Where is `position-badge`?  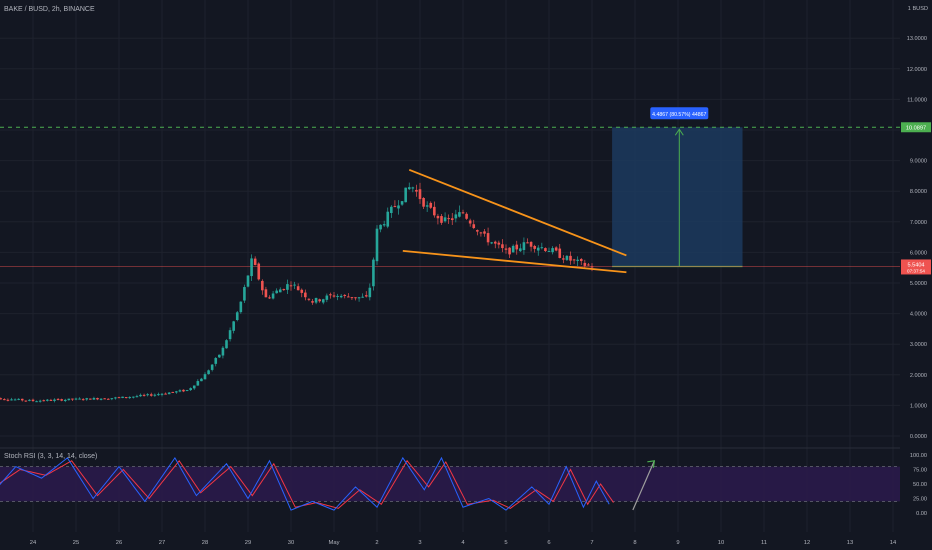
position-badge is located at coordinates (679, 113).